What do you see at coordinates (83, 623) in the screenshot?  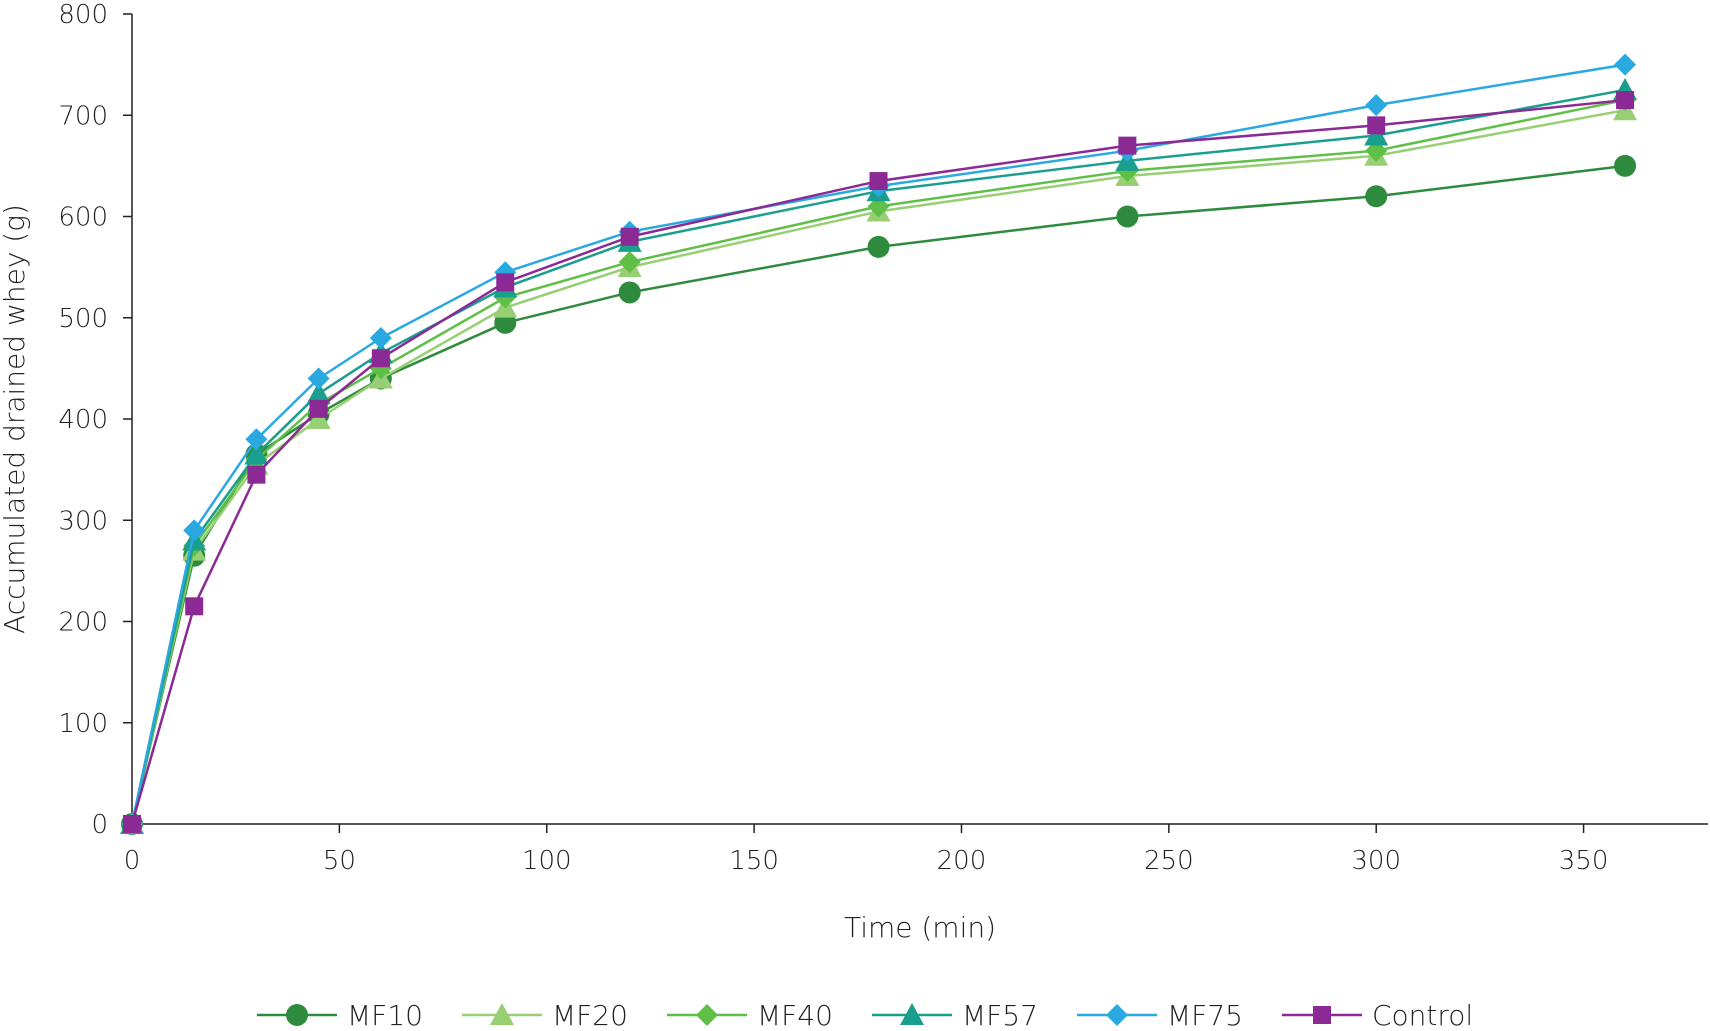 I see `y-tick-label: 200` at bounding box center [83, 623].